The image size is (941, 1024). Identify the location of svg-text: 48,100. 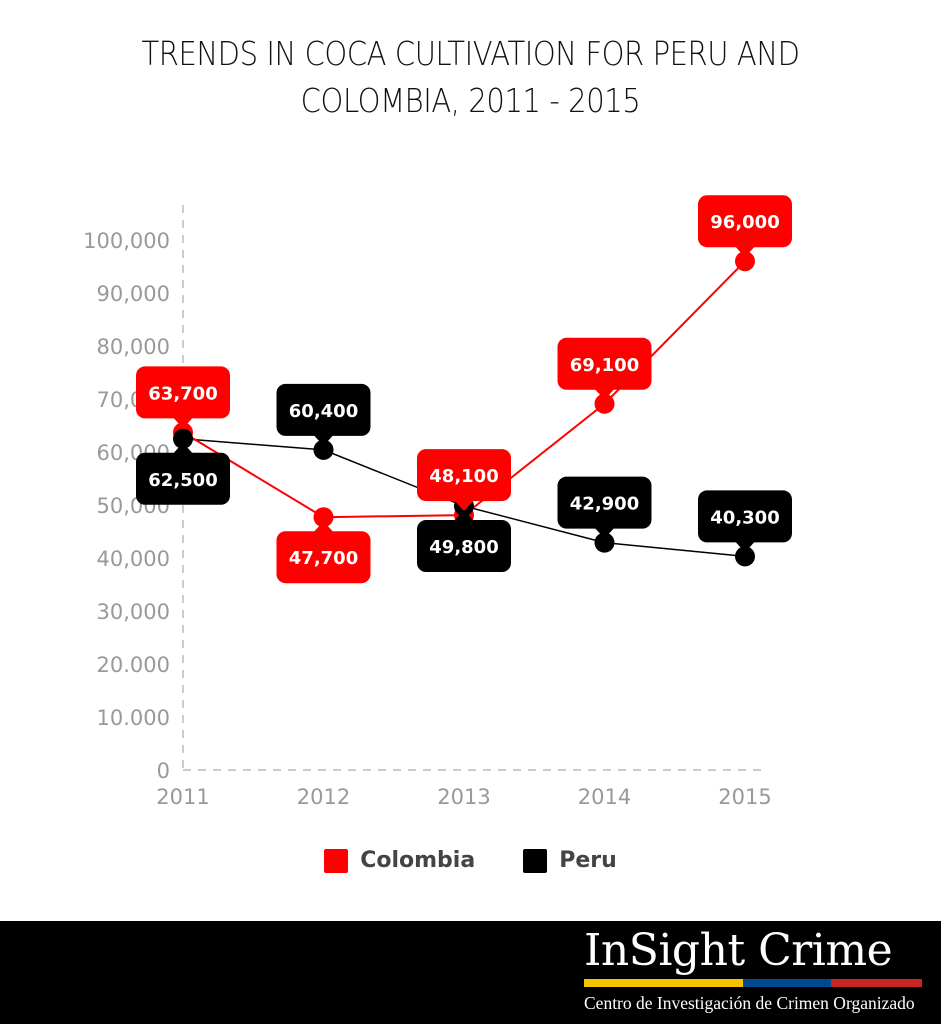
(463, 476).